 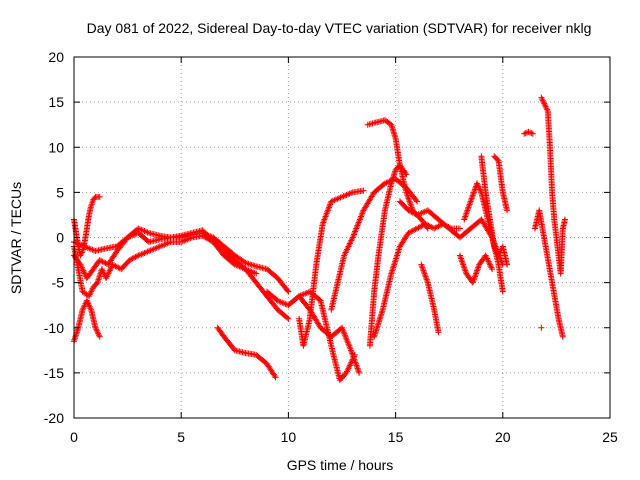 I want to click on y-tick-label: 15, so click(x=56, y=102).